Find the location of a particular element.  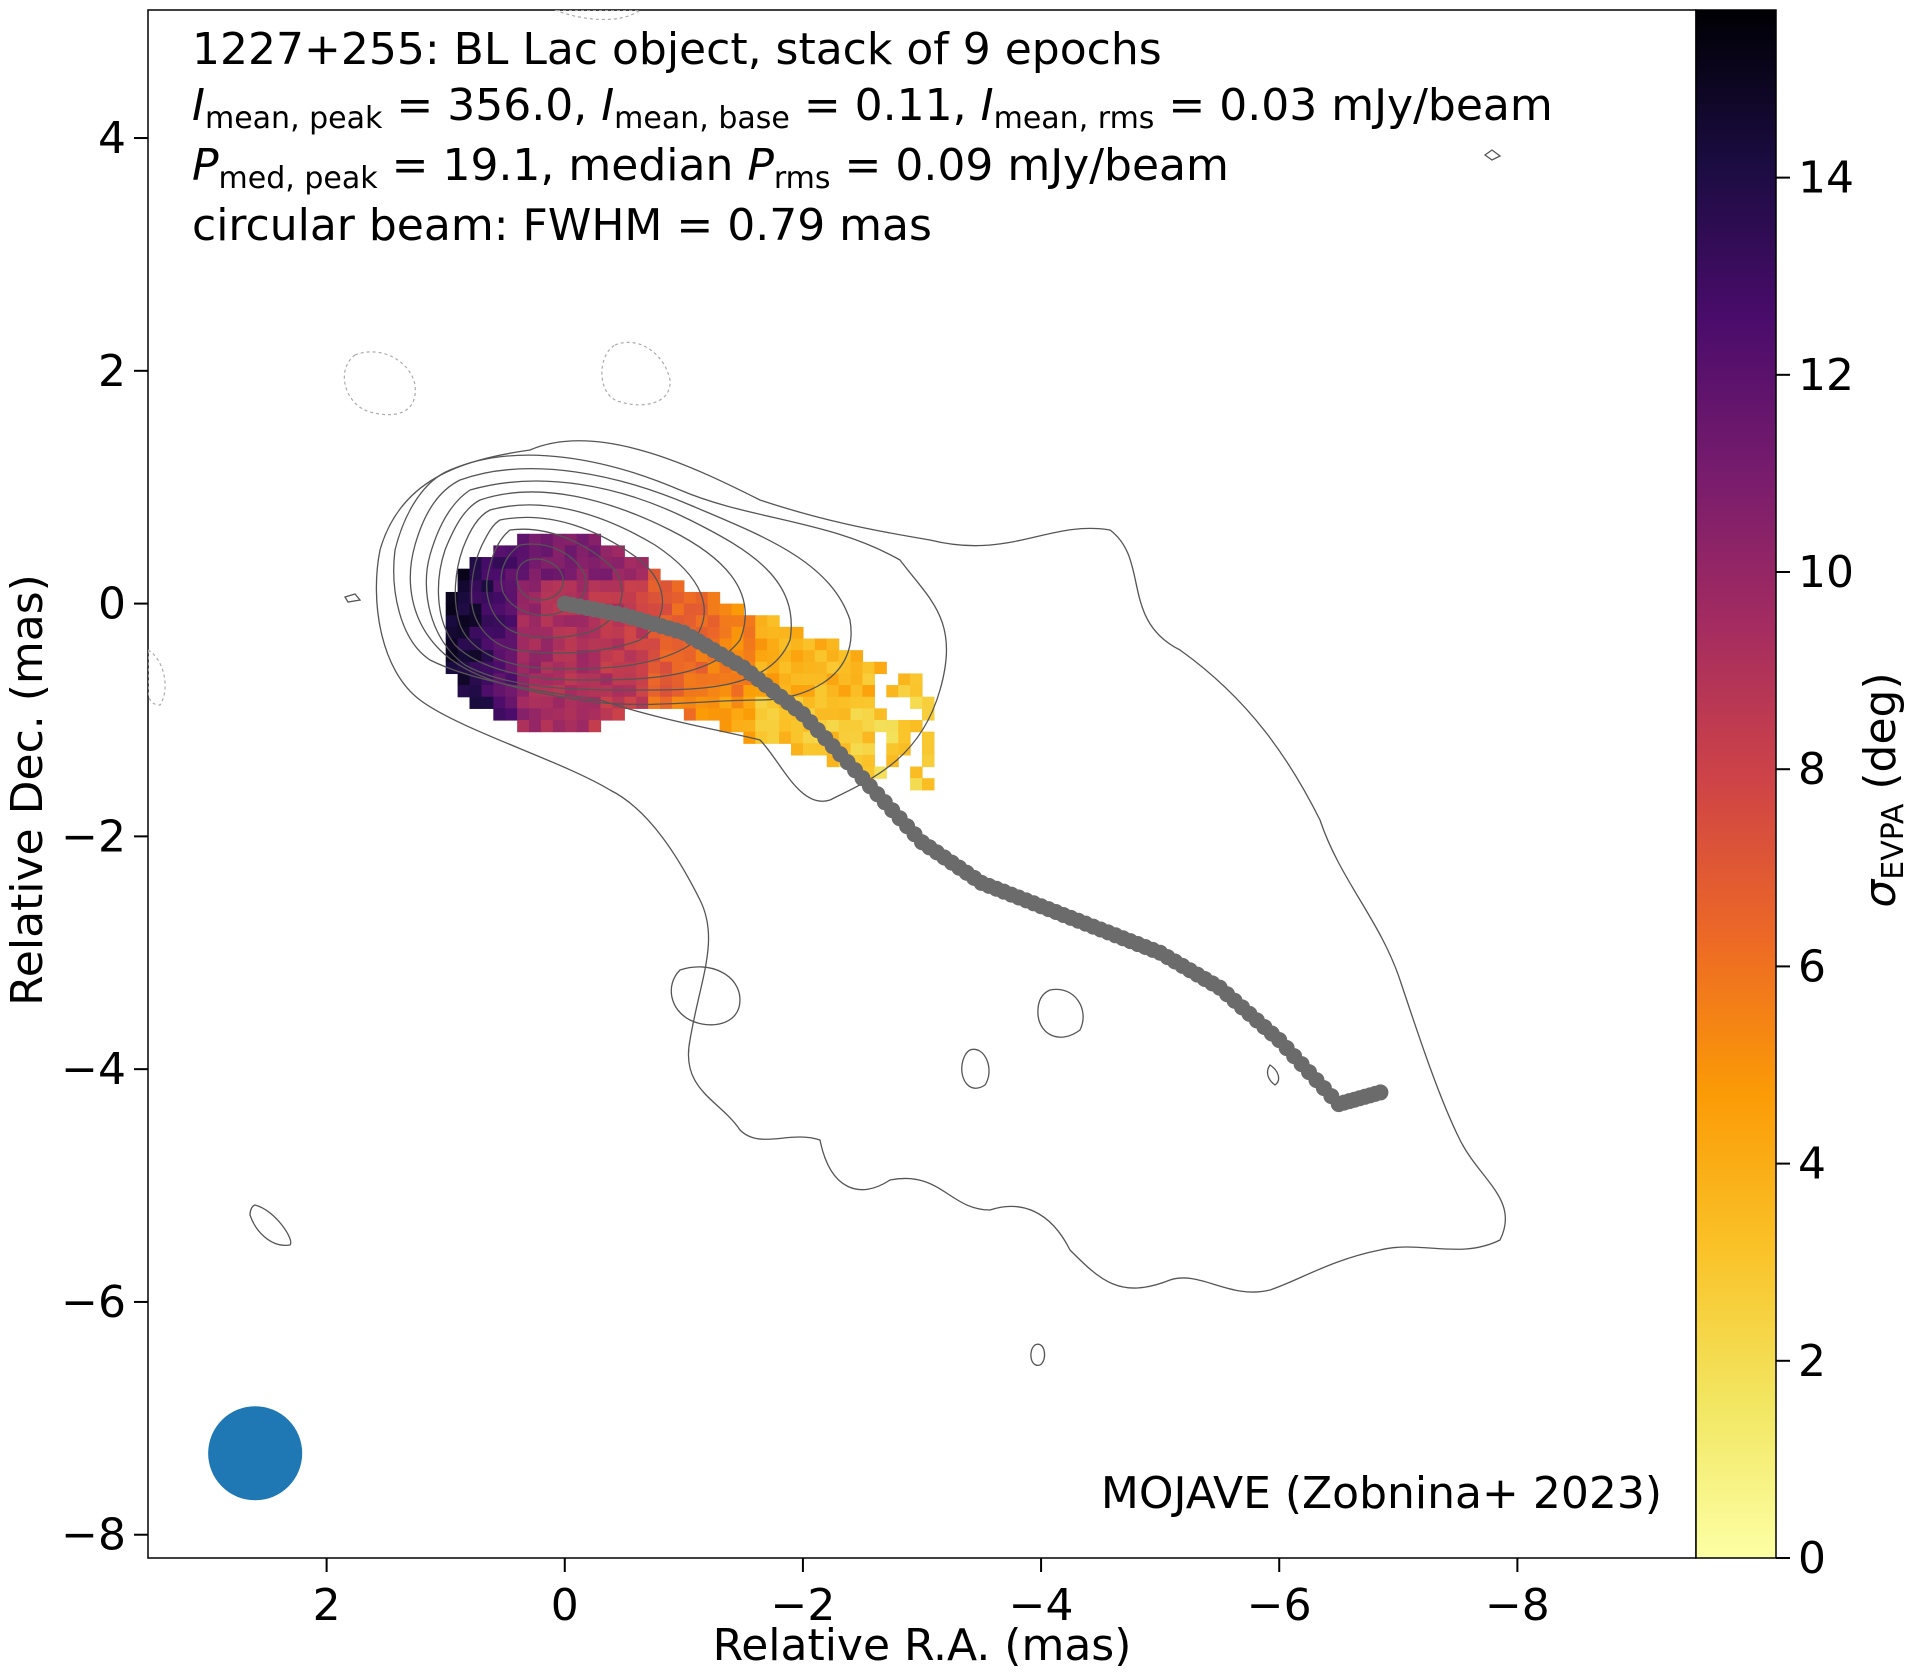

y-tick-label: −2 is located at coordinates (93, 836).